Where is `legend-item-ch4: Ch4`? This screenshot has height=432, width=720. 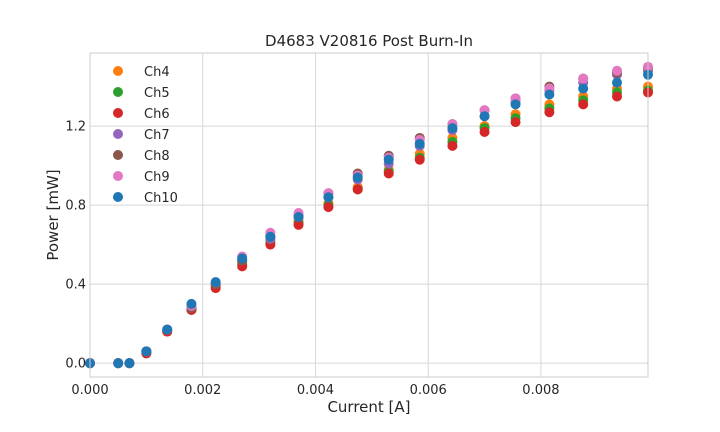 legend-item-ch4: Ch4 is located at coordinates (141, 72).